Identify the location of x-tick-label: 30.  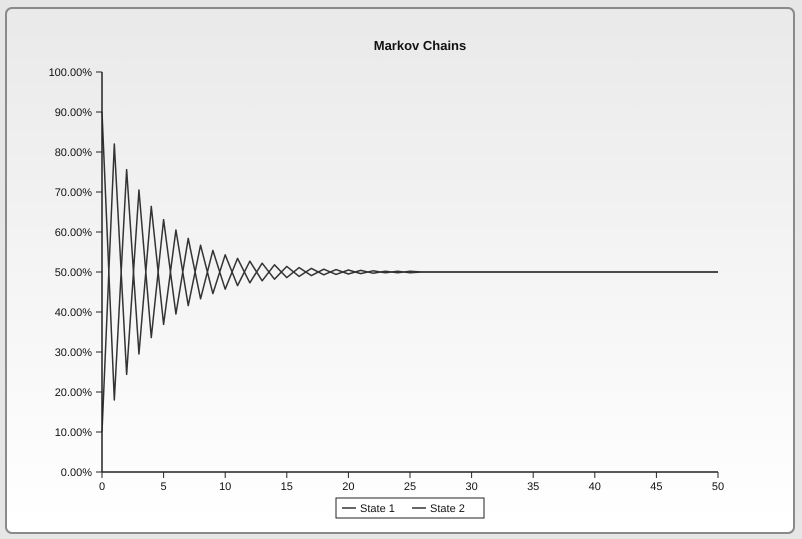
(471, 487).